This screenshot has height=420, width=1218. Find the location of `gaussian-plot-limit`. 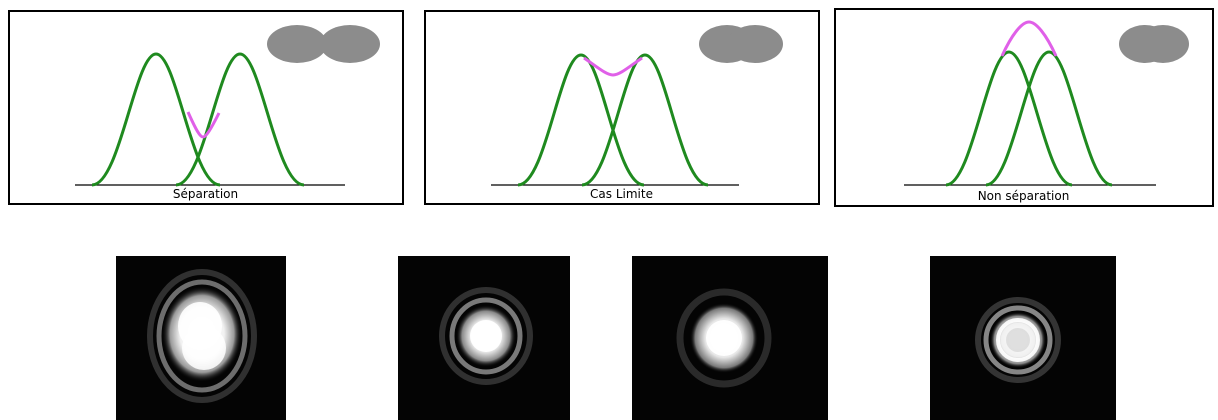

gaussian-plot-limit is located at coordinates (637, 106).